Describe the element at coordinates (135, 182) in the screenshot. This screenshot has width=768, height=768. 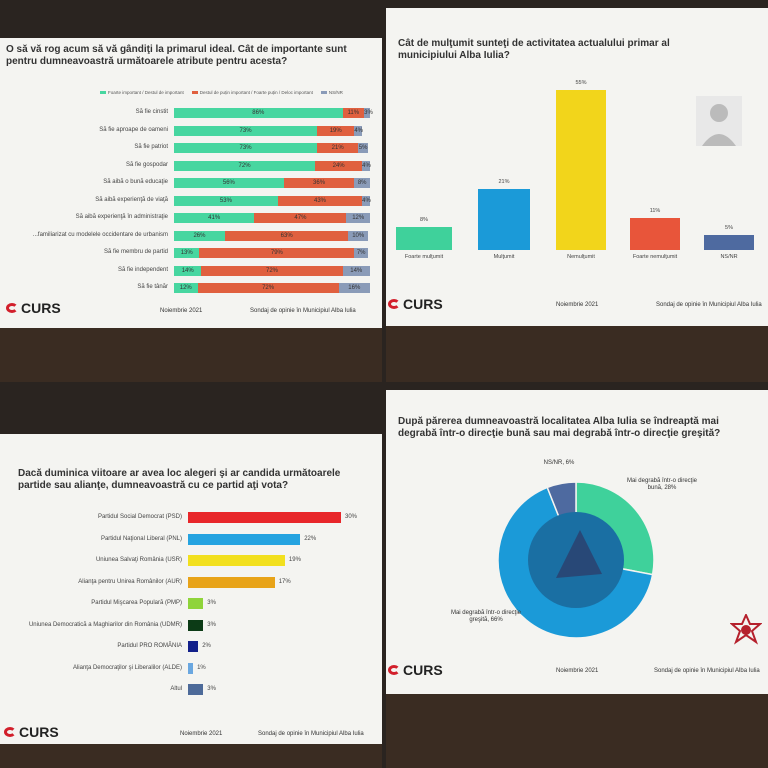
I see `row-label: Să aibă o bună educaţie` at that location.